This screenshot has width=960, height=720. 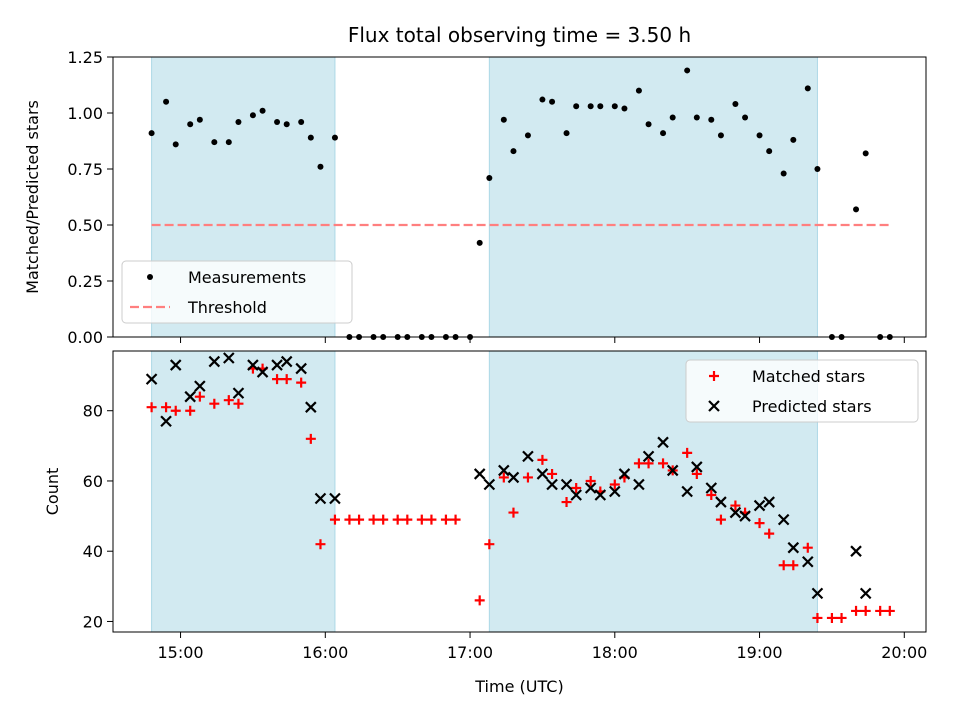 I want to click on y-tick-label: 0.25, so click(x=85, y=281).